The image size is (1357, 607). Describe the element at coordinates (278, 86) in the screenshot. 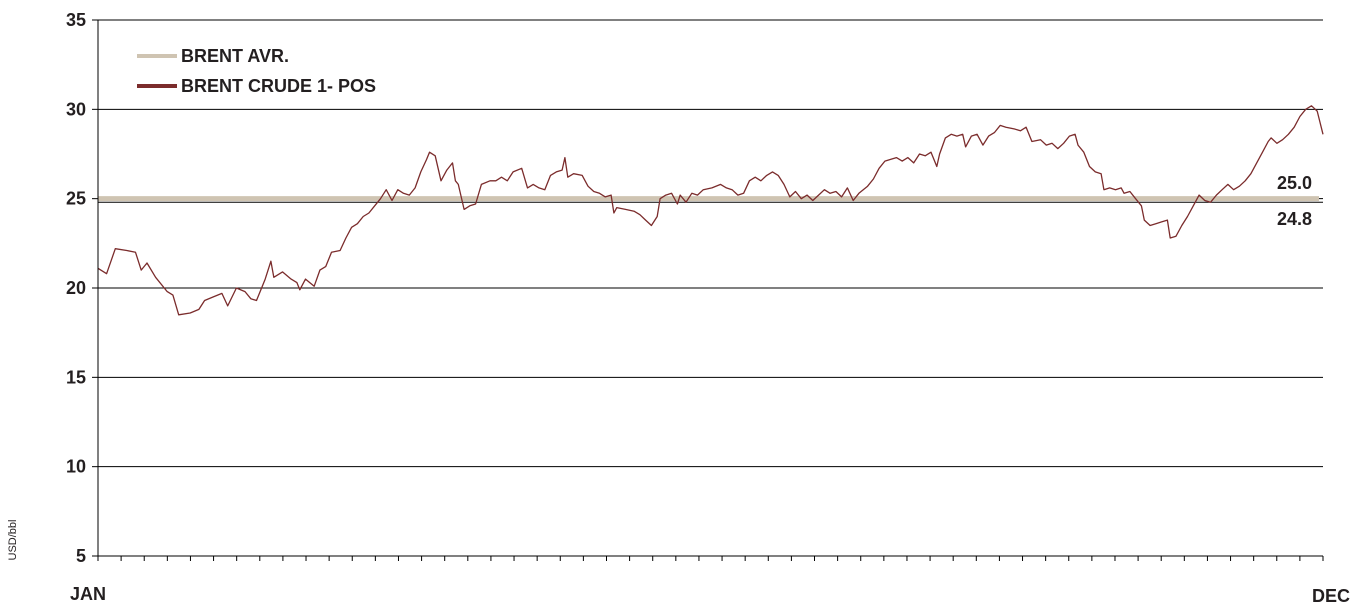

I see `legend-label-price: BRENT CRUDE 1- POS` at that location.